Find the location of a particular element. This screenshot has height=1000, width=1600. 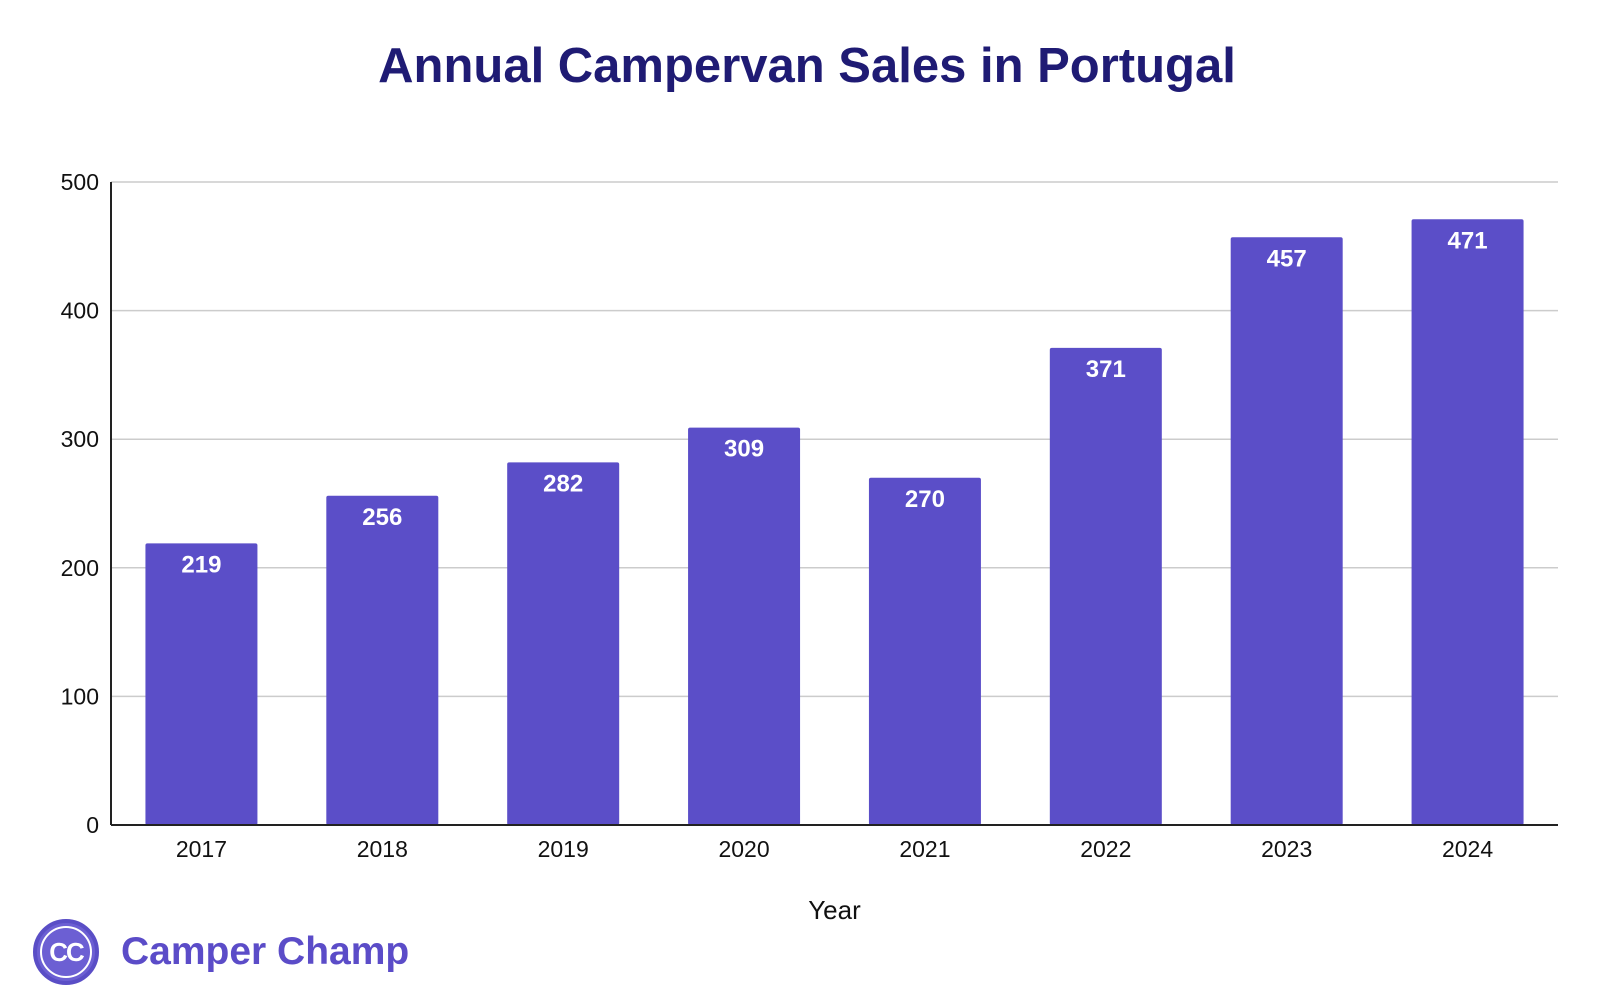

data-label-2024: 471 is located at coordinates (1468, 240).